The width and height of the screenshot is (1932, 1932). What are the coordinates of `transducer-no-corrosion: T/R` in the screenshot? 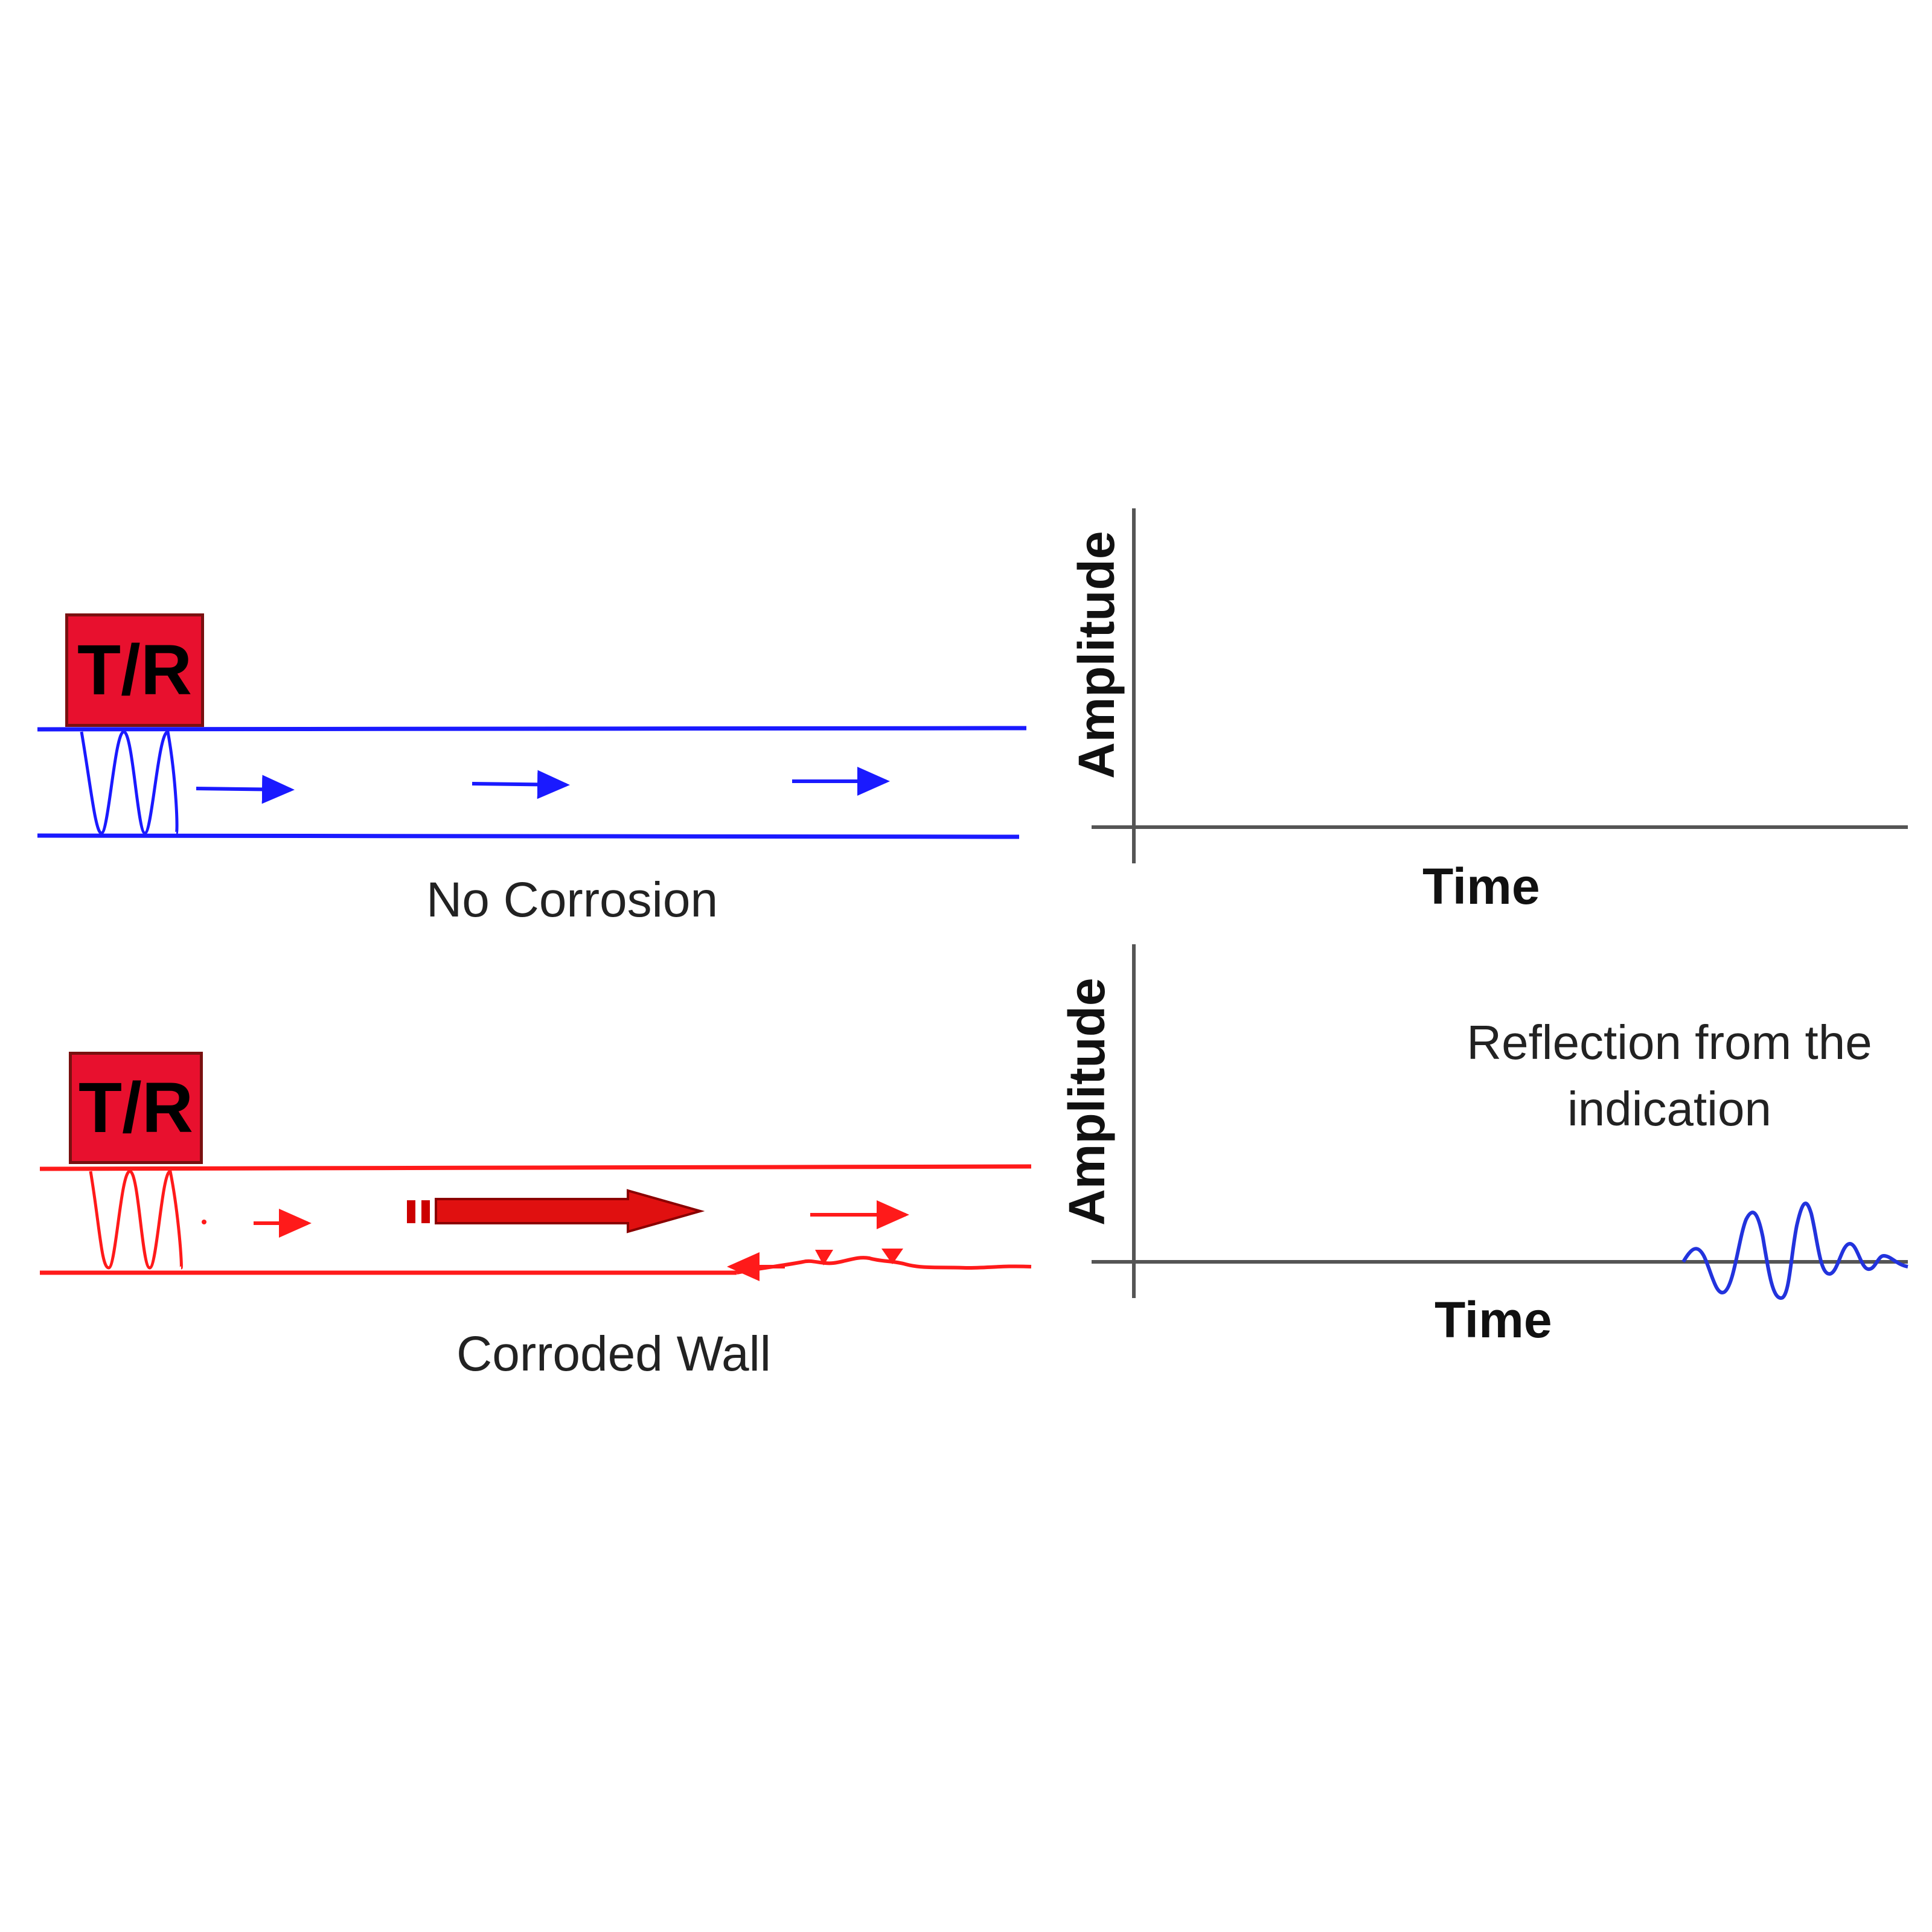 It's located at (134, 670).